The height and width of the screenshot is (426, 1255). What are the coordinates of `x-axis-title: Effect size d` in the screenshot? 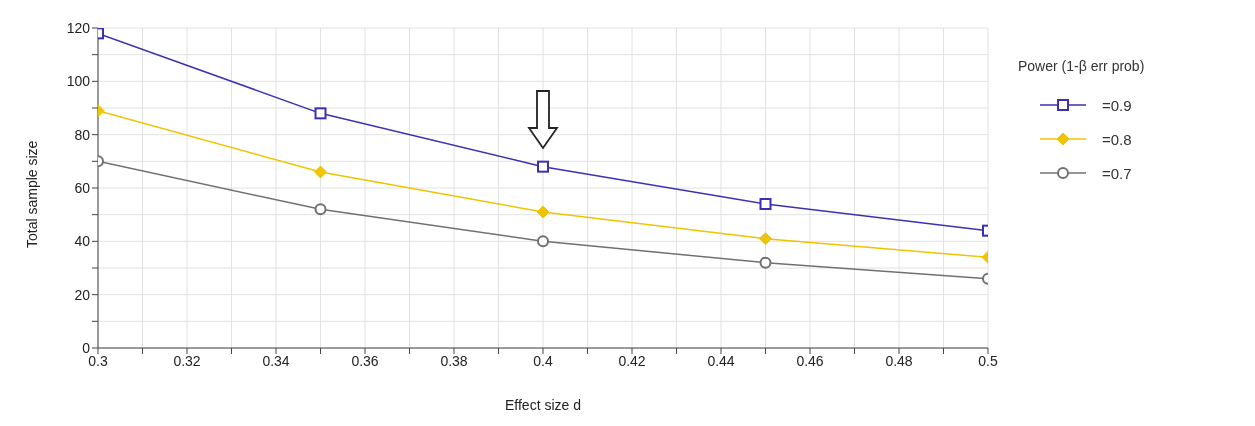 It's located at (543, 405).